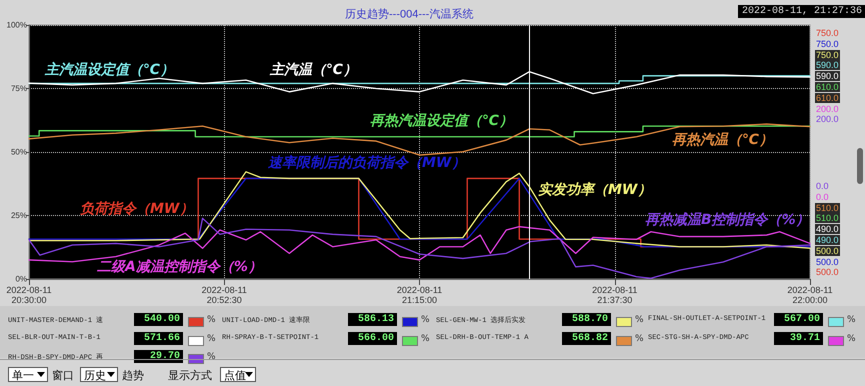 The width and height of the screenshot is (865, 386). I want to click on x-tick-label: 2022-08-11 20:30:00, so click(29, 295).